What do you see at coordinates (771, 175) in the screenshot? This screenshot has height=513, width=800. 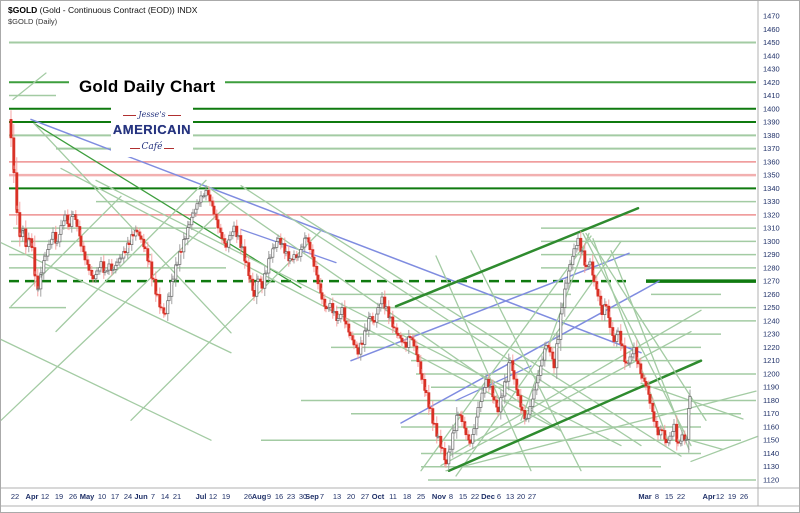 I see `svg-text: 1350` at bounding box center [771, 175].